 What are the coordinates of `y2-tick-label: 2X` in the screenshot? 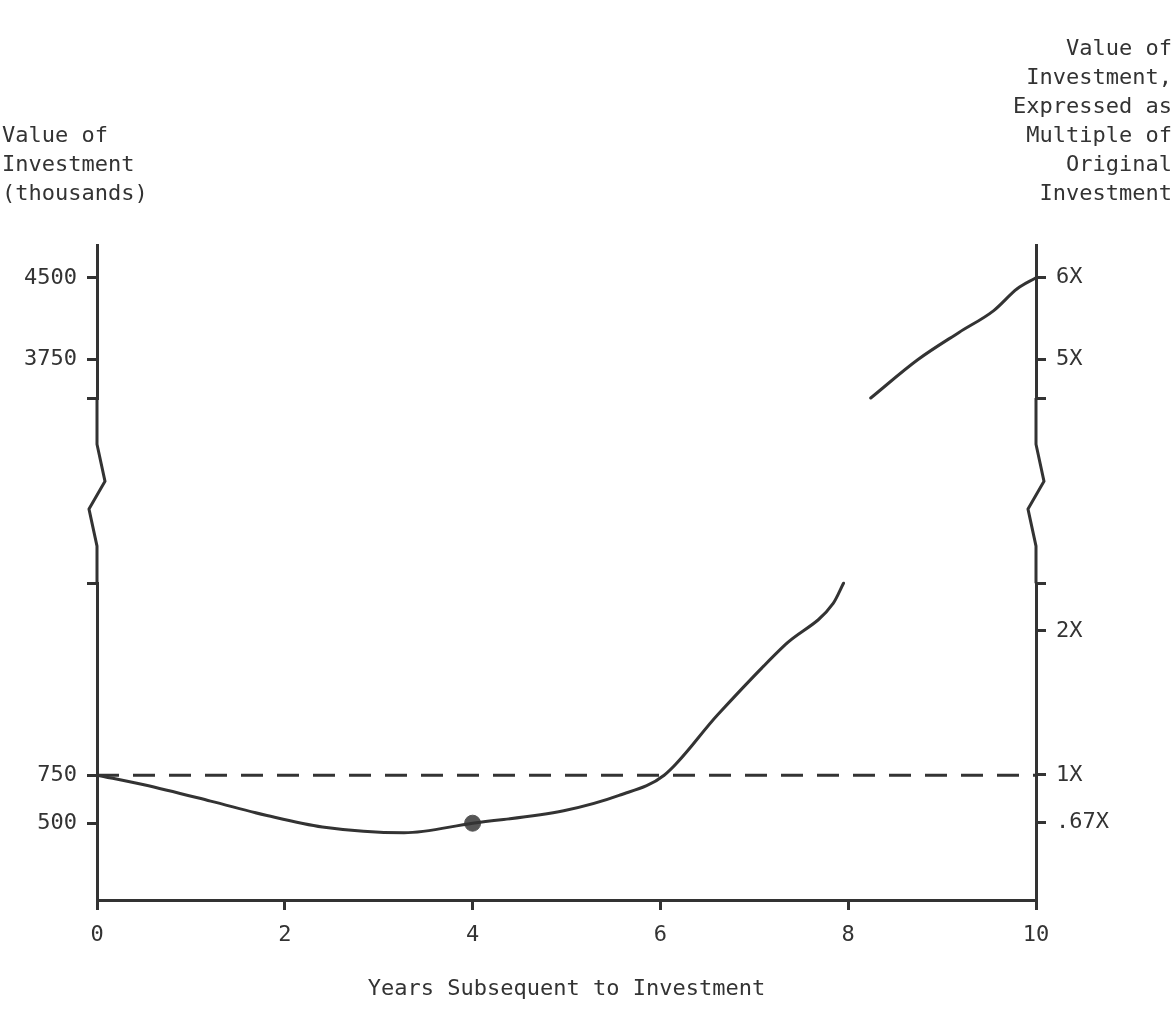 It's located at (1070, 629).